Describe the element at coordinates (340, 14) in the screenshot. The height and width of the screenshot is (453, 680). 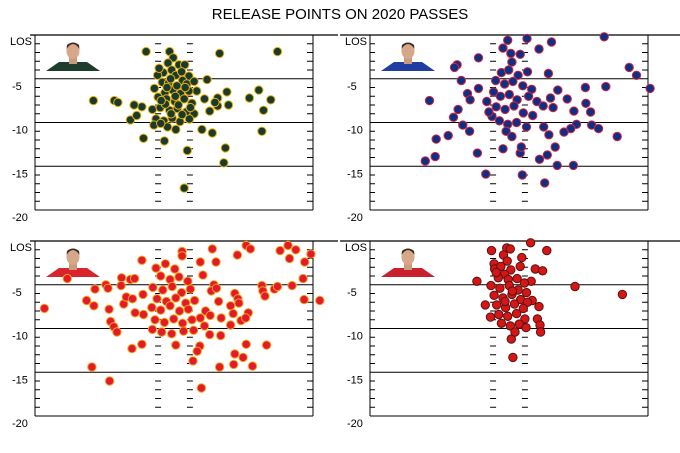
I see `chart-title: RELEASE POINTS ON 2020 PASSES` at that location.